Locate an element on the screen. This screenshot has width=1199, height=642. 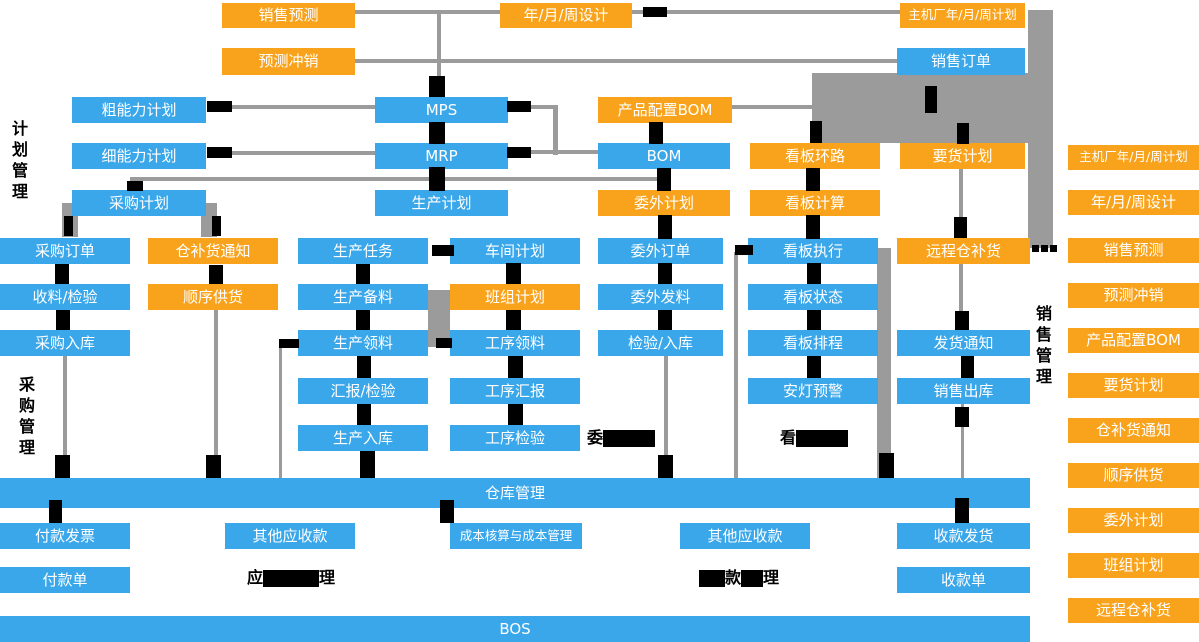
flow-node-label: 产品配置BOM is located at coordinates (665, 109).